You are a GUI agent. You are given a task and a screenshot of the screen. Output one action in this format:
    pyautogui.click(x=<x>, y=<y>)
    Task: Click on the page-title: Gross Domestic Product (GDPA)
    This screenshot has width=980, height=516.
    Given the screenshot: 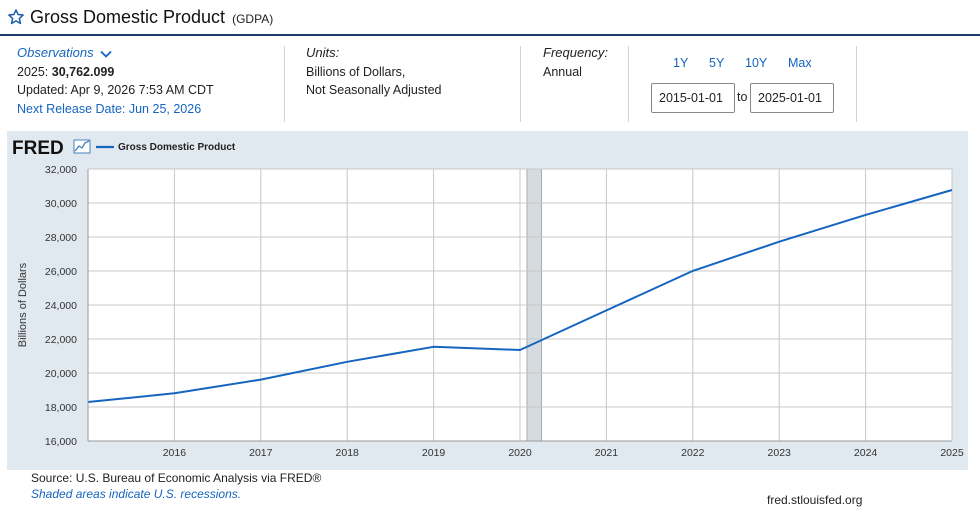 What is the action you would take?
    pyautogui.click(x=151, y=17)
    